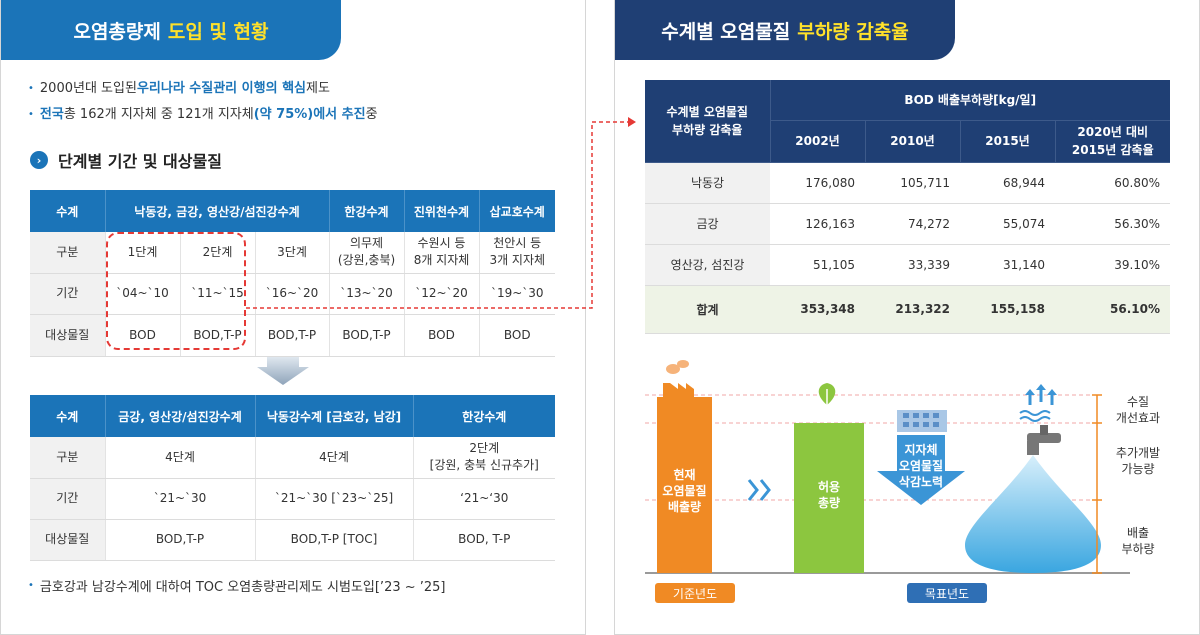 Image resolution: width=1200 pixels, height=635 pixels. What do you see at coordinates (1033, 514) in the screenshot?
I see `water-drop-icon` at bounding box center [1033, 514].